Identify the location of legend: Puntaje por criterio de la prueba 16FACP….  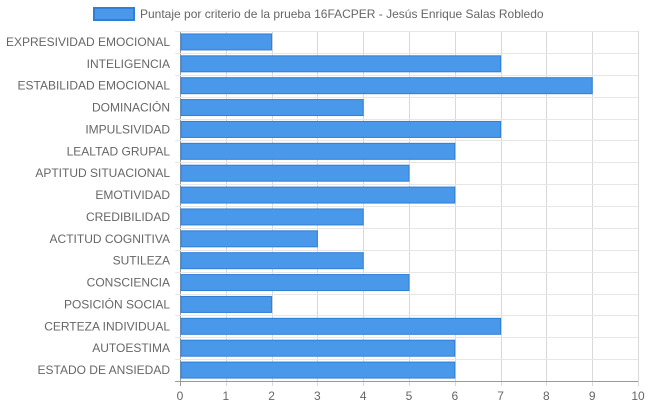
(318, 14).